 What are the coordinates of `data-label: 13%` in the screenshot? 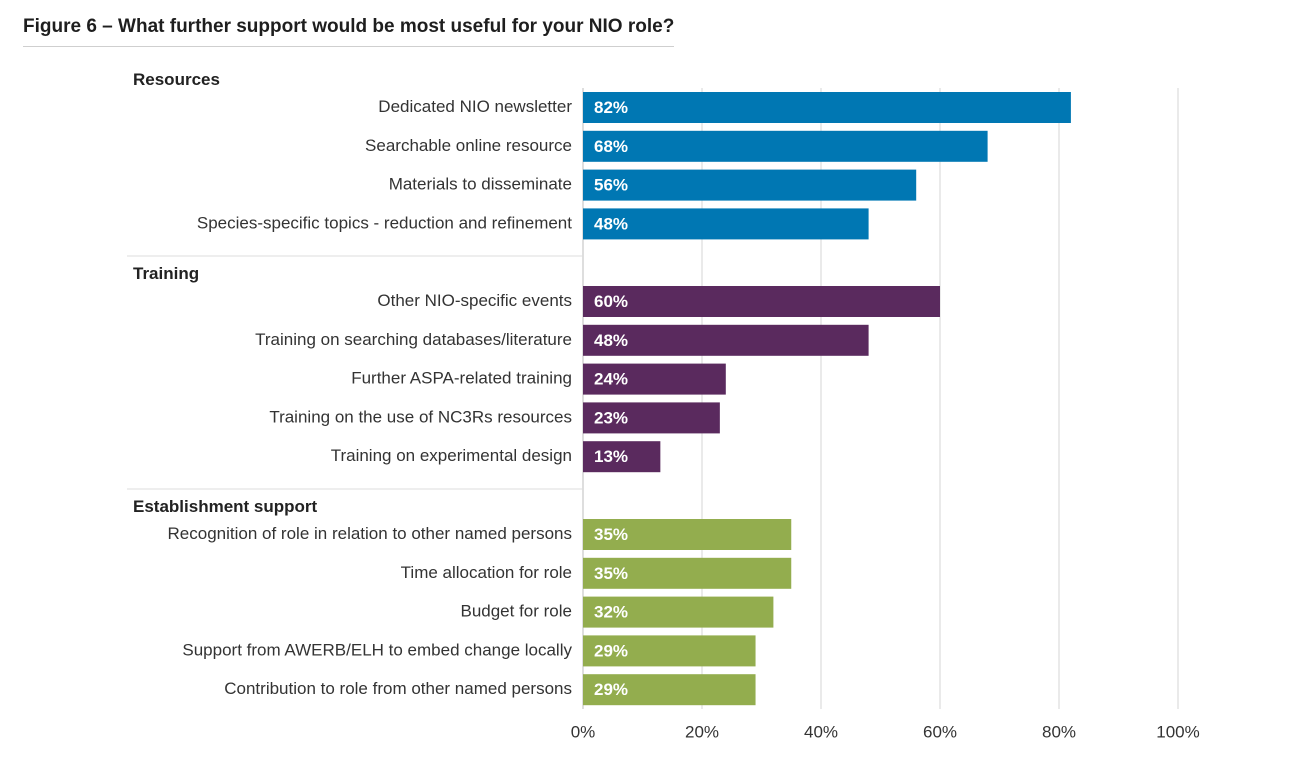 It's located at (611, 456).